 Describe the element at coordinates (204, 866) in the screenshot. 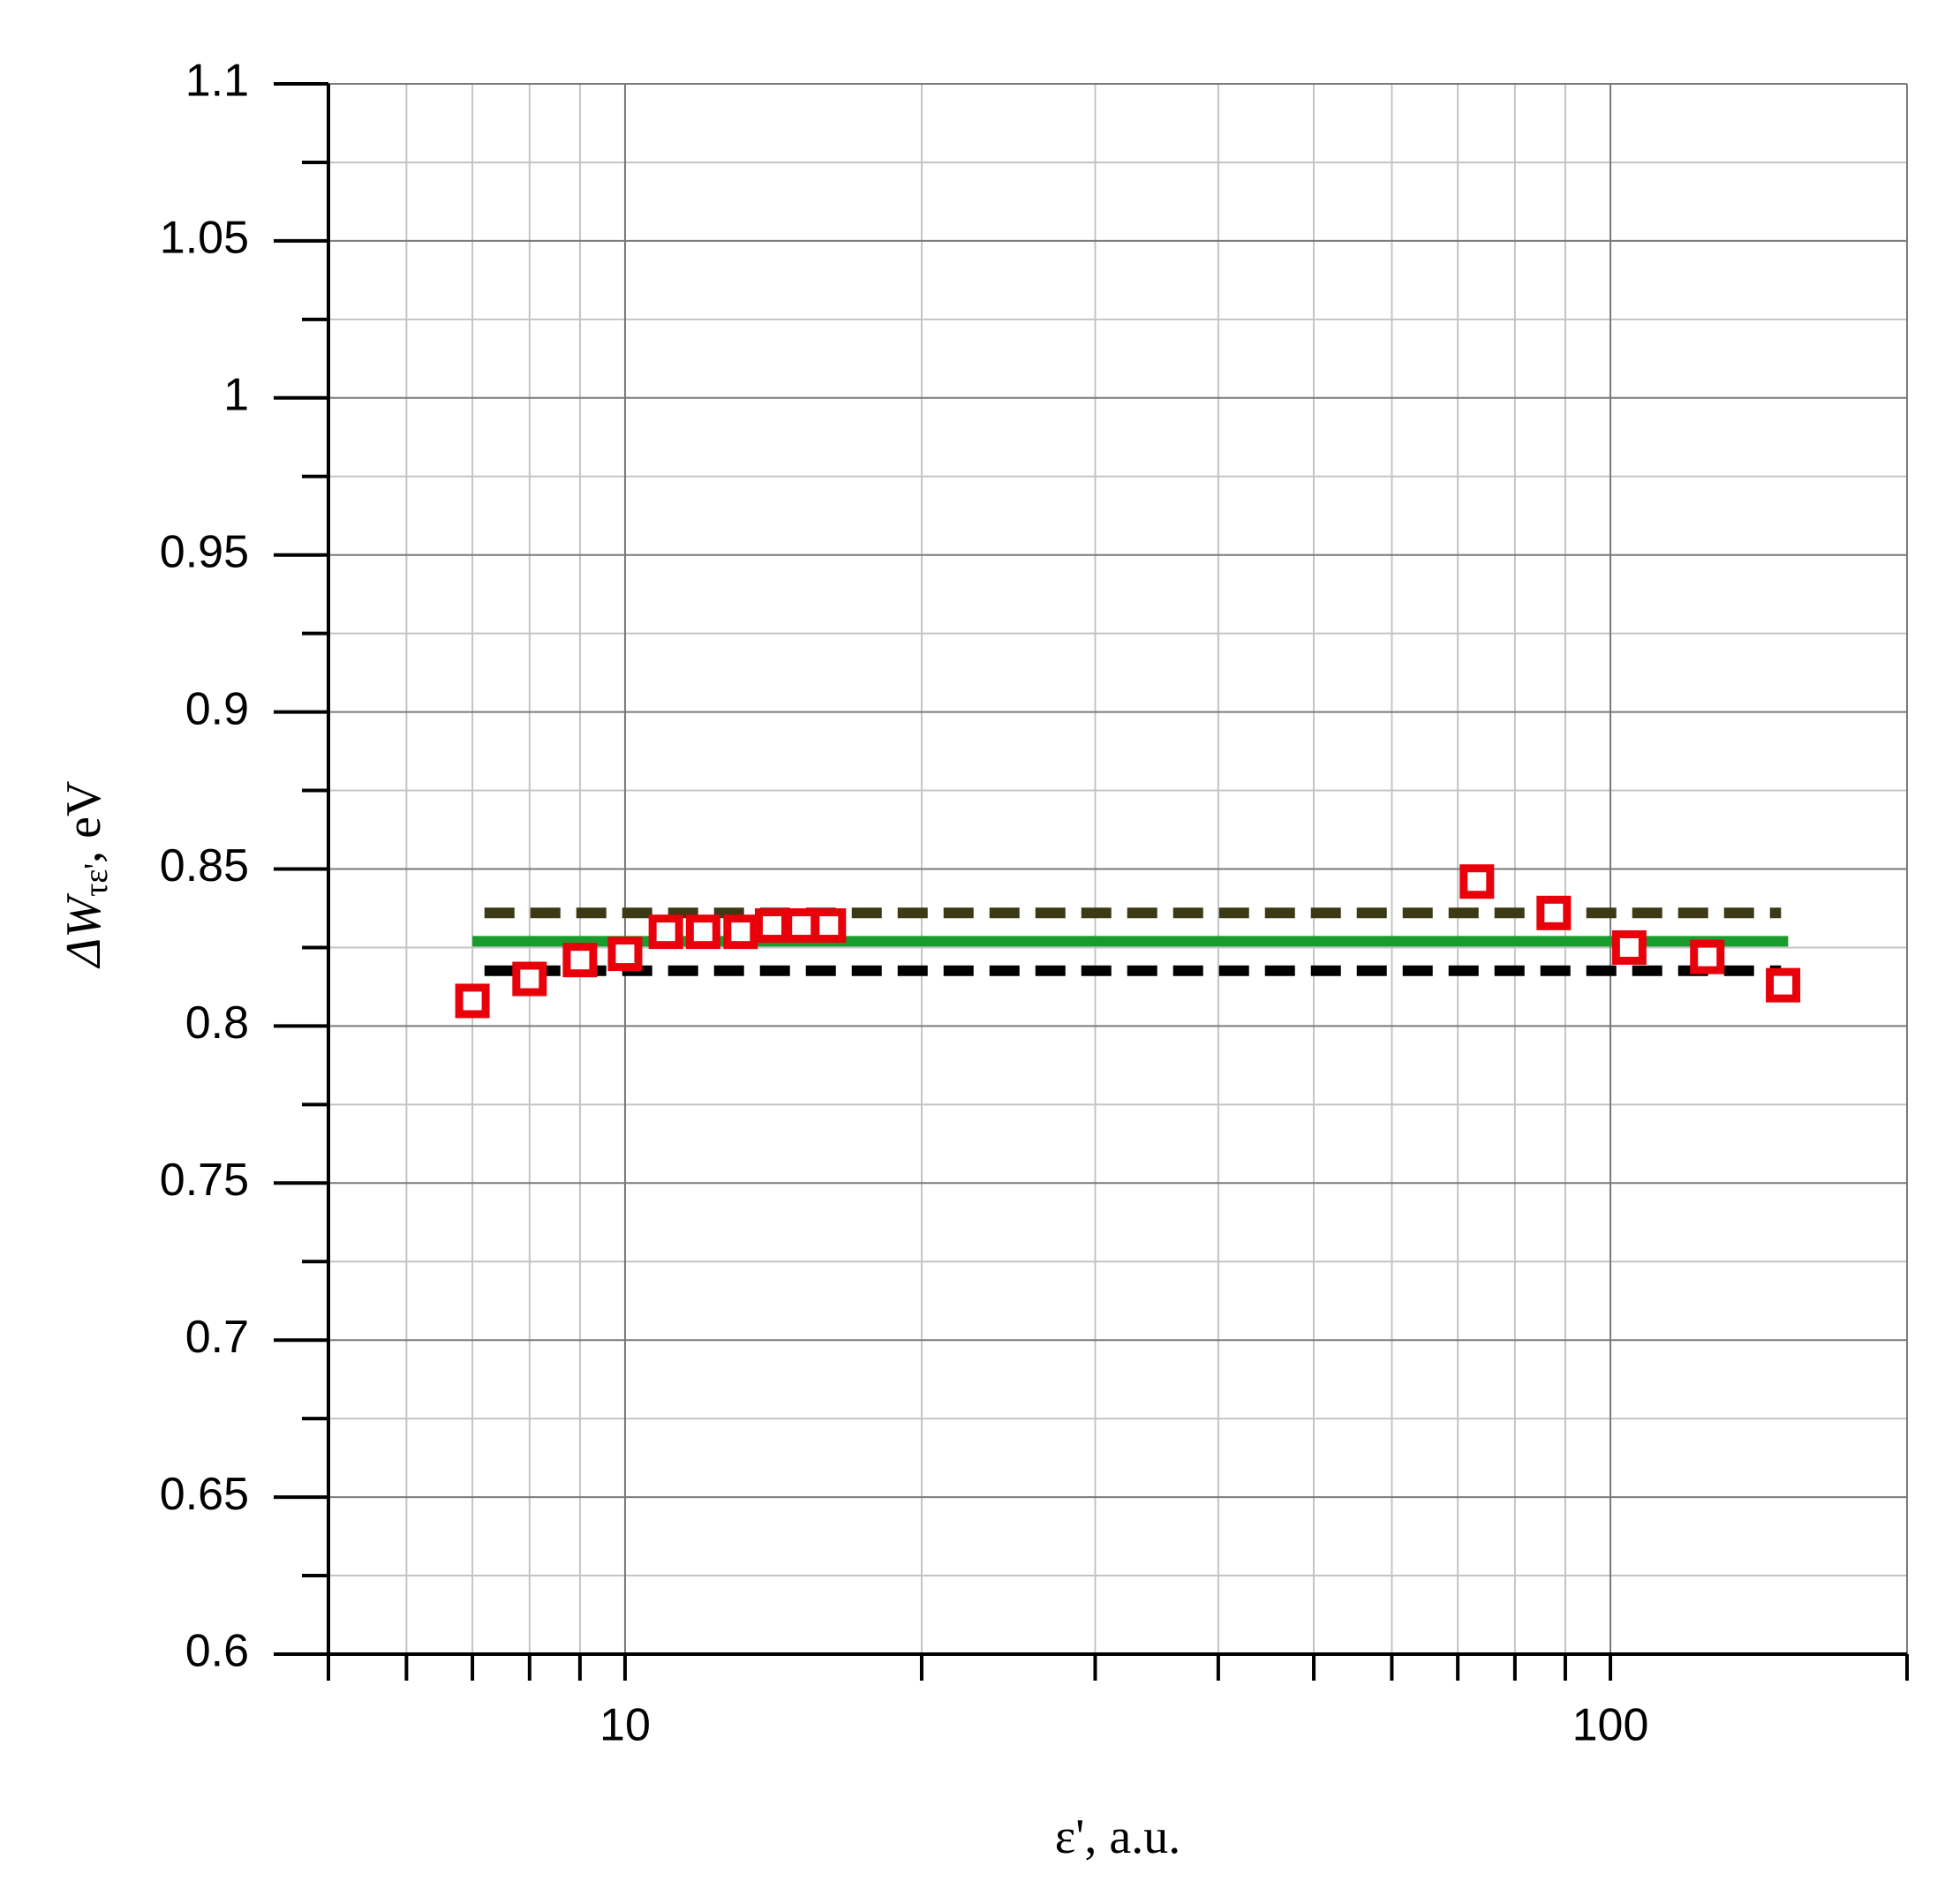

I see `y-tick-label: 0.85` at that location.